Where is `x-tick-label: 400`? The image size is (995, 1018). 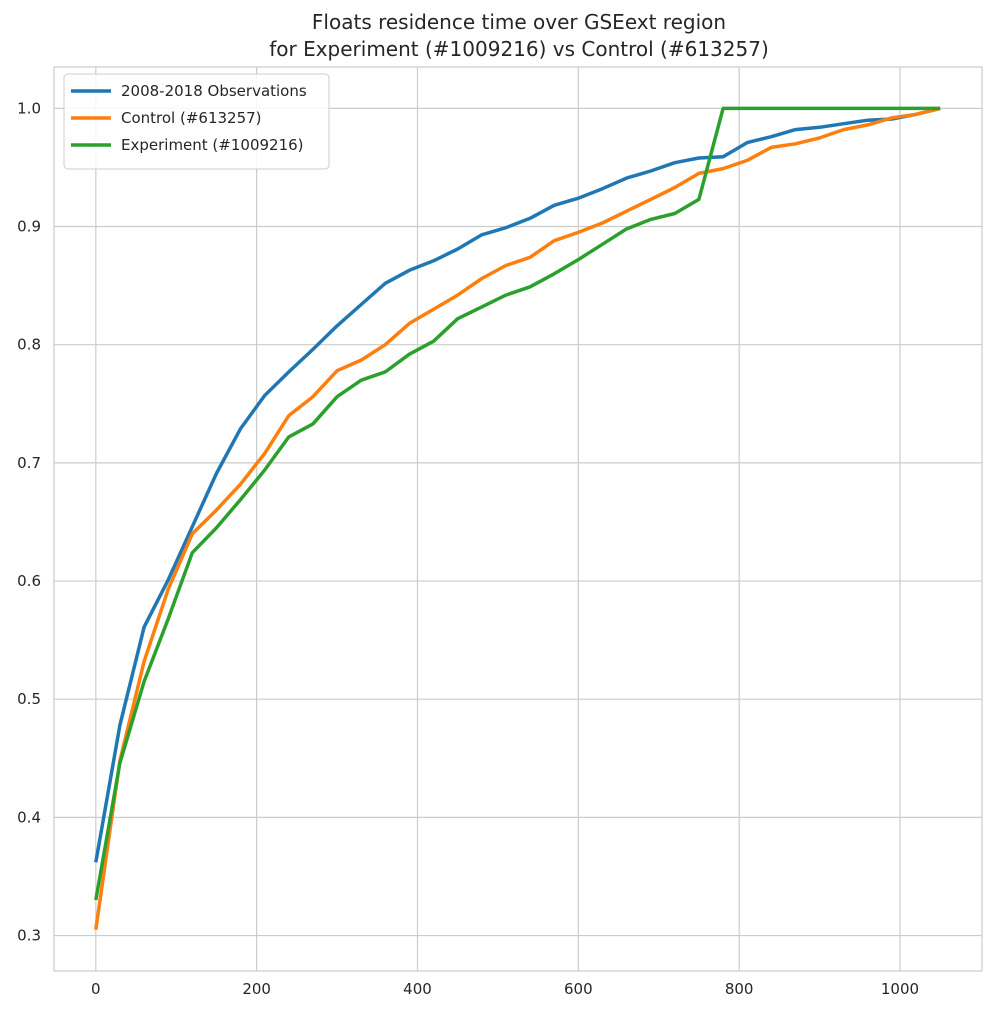
x-tick-label: 400 is located at coordinates (417, 989).